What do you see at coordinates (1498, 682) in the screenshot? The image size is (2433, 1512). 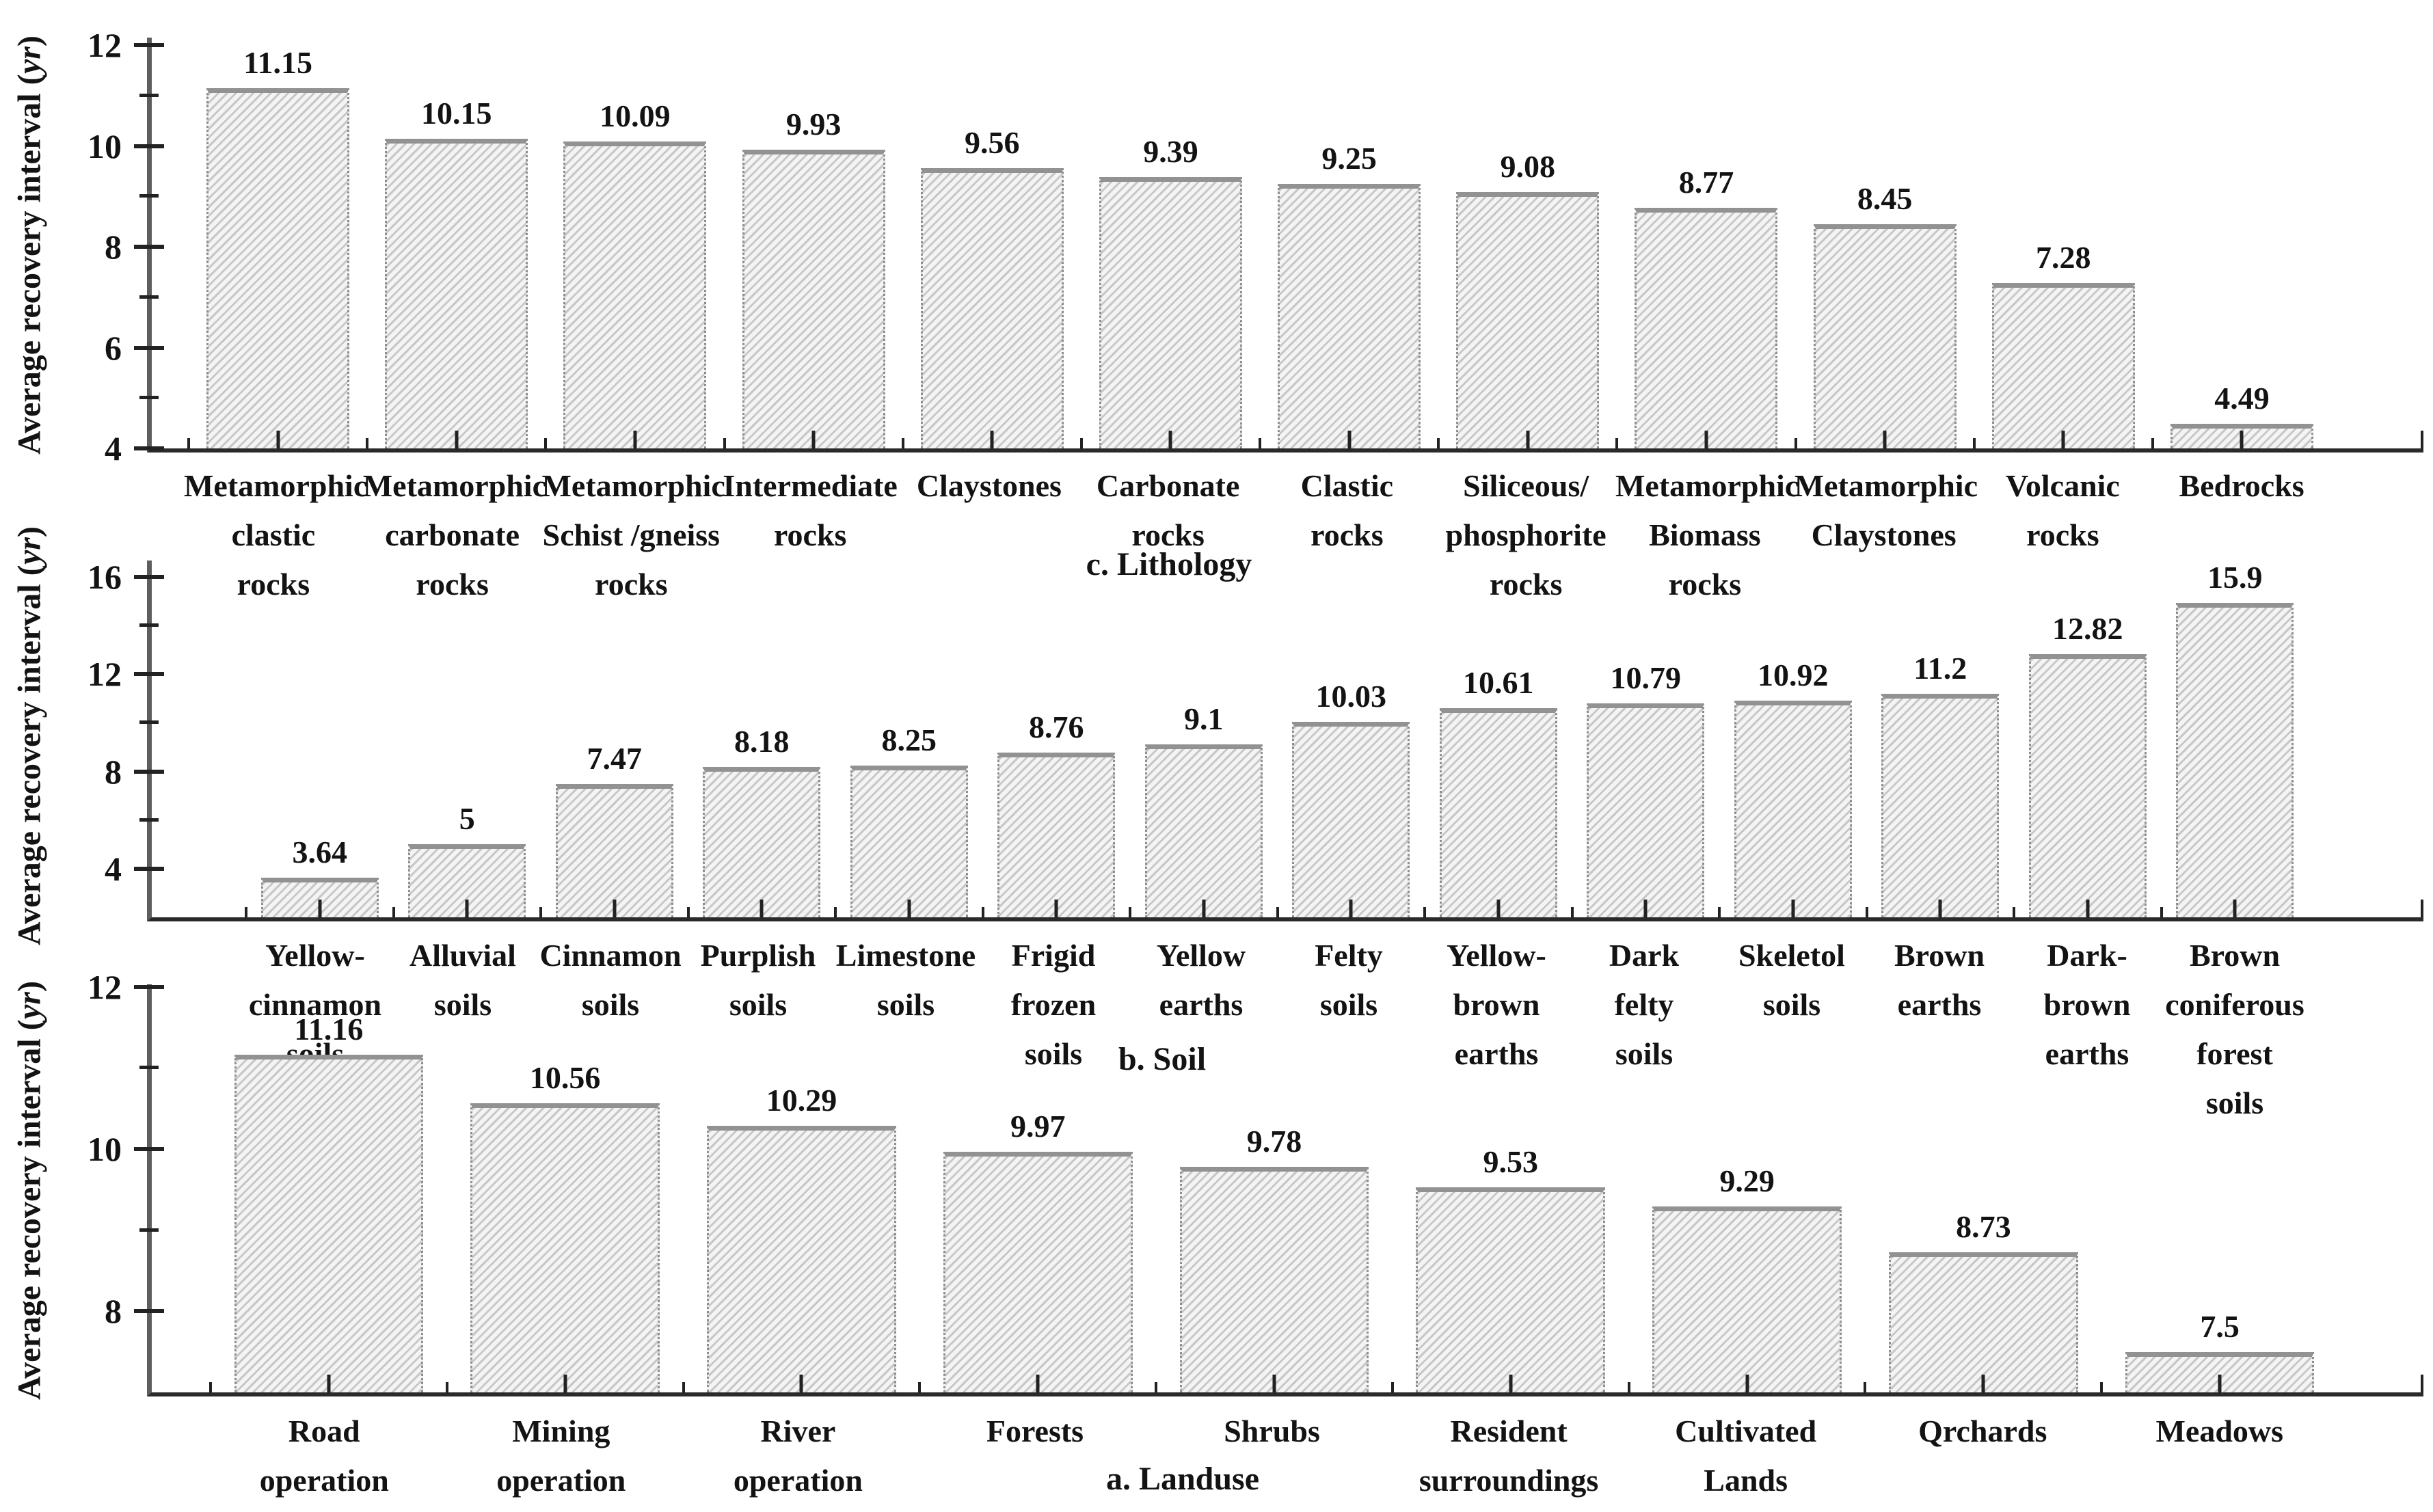 I see `bar-value-label: 10.61` at bounding box center [1498, 682].